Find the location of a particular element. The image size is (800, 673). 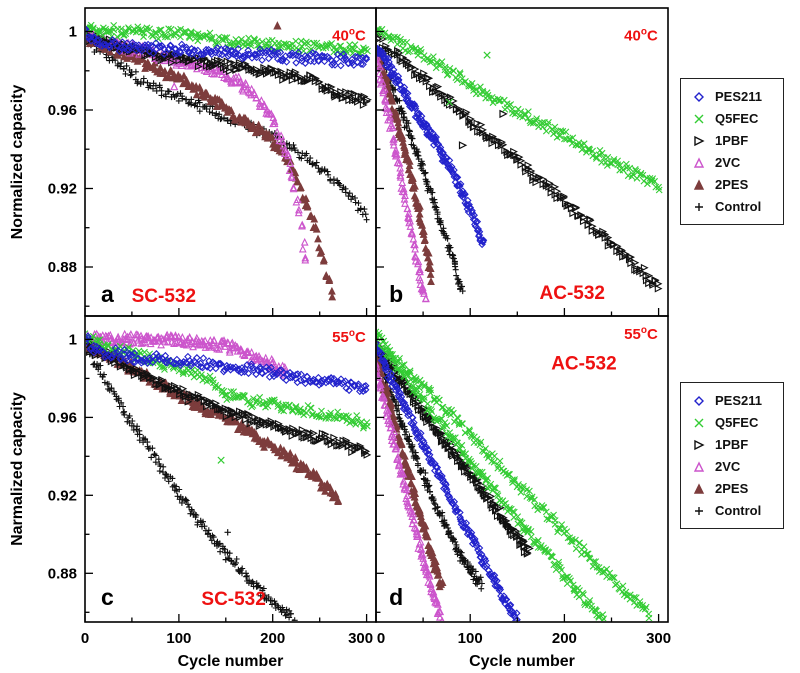

x-icon-glyph is located at coordinates (699, 422).